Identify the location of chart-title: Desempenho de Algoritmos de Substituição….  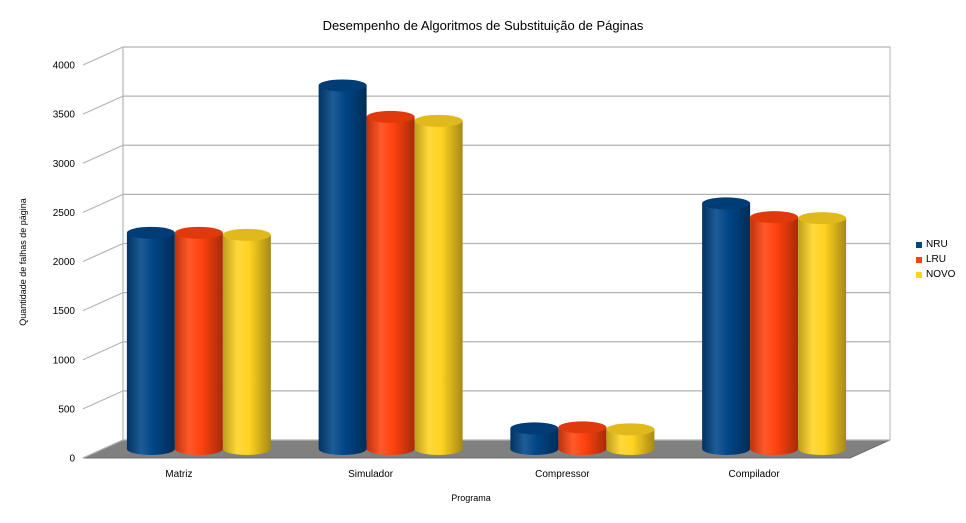
(483, 25).